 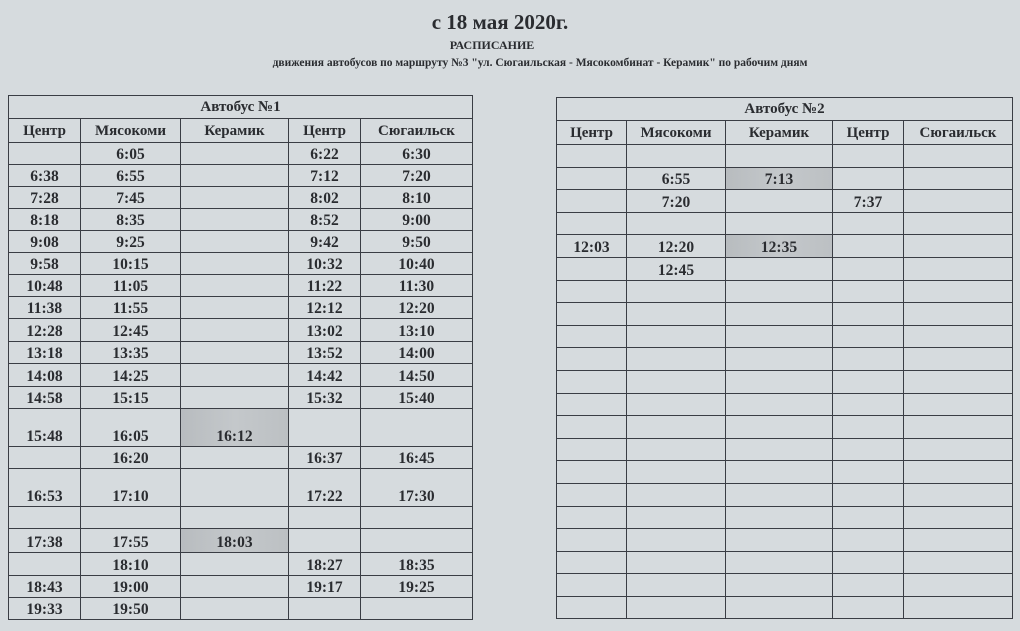 What do you see at coordinates (324, 375) in the screenshot?
I see `time-cell: 14:42` at bounding box center [324, 375].